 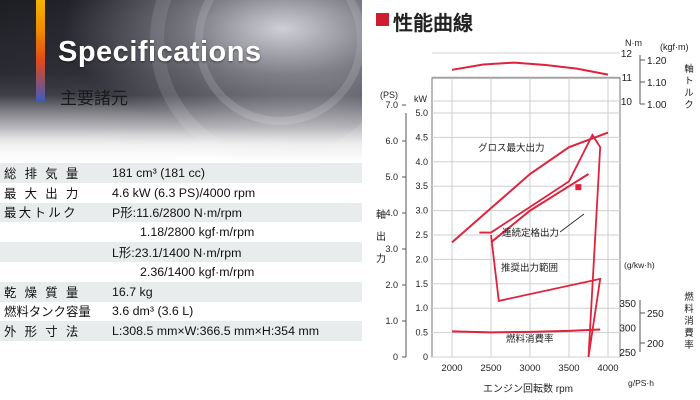 What do you see at coordinates (395, 357) in the screenshot?
I see `ps-tick-label: 0` at bounding box center [395, 357].